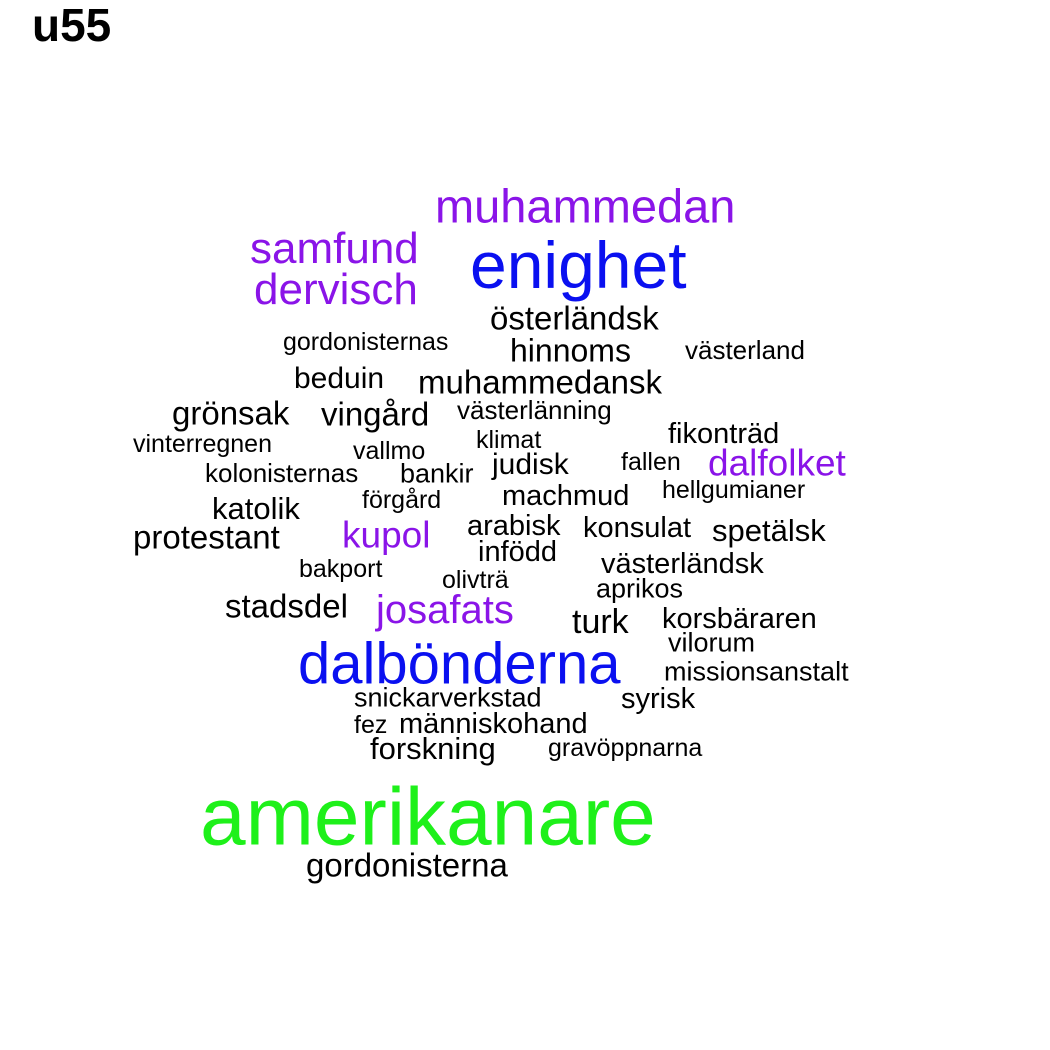 This screenshot has height=1050, width=1050. I want to click on word-13: västerland, so click(745, 350).